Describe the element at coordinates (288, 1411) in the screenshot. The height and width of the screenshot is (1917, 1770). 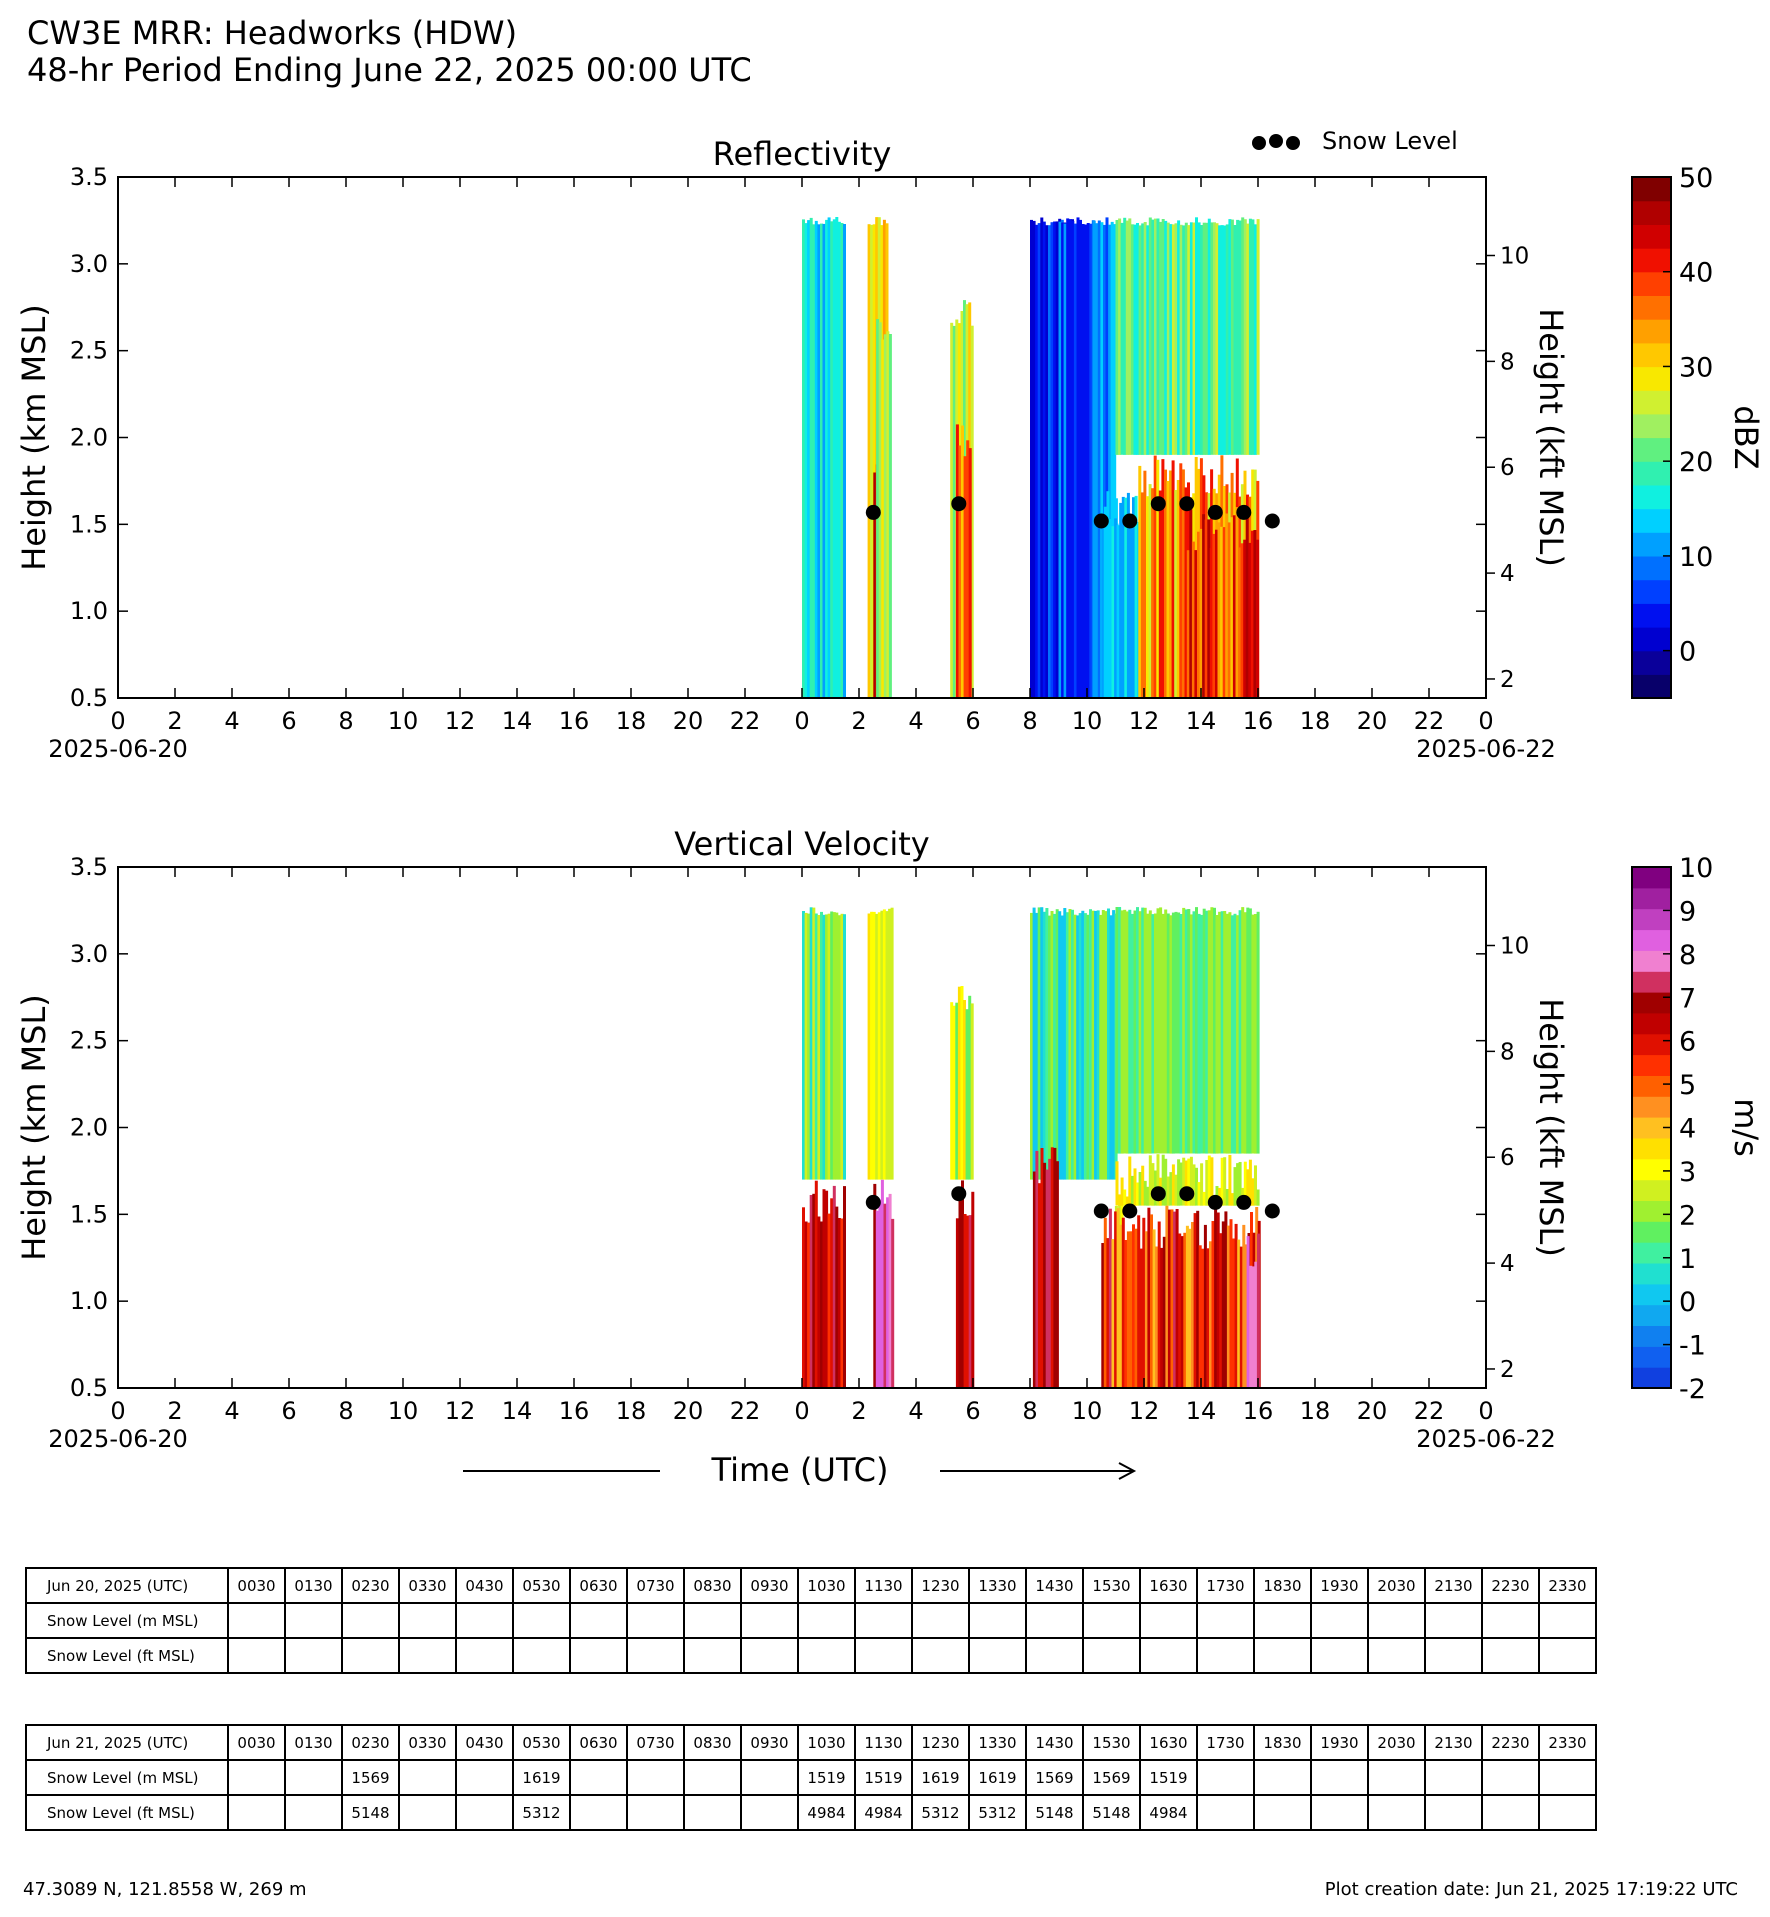
I see `x-tick-label: 6` at that location.